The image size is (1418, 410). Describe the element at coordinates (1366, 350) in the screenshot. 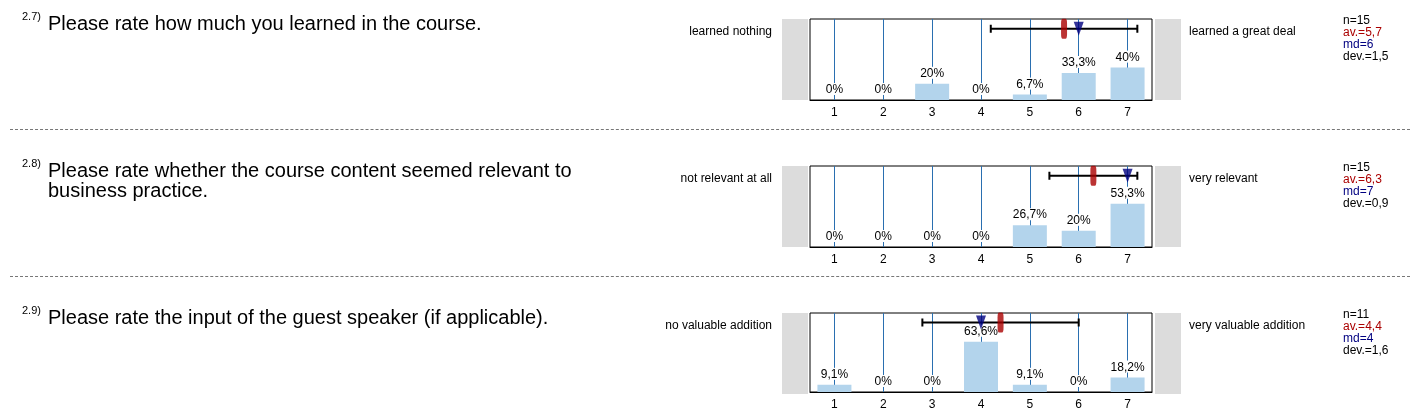

I see `text: dev.=1,6` at that location.